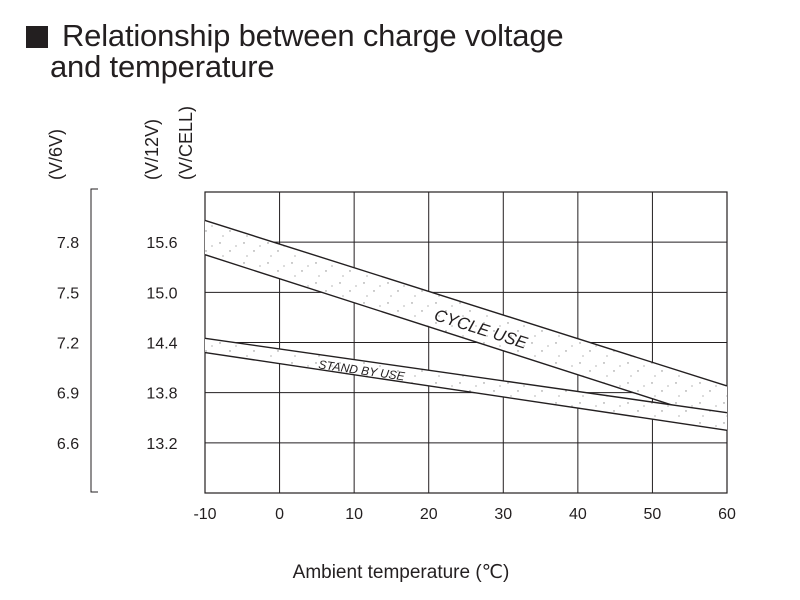 The width and height of the screenshot is (800, 600). What do you see at coordinates (653, 514) in the screenshot?
I see `x-tick-label: 50` at bounding box center [653, 514].